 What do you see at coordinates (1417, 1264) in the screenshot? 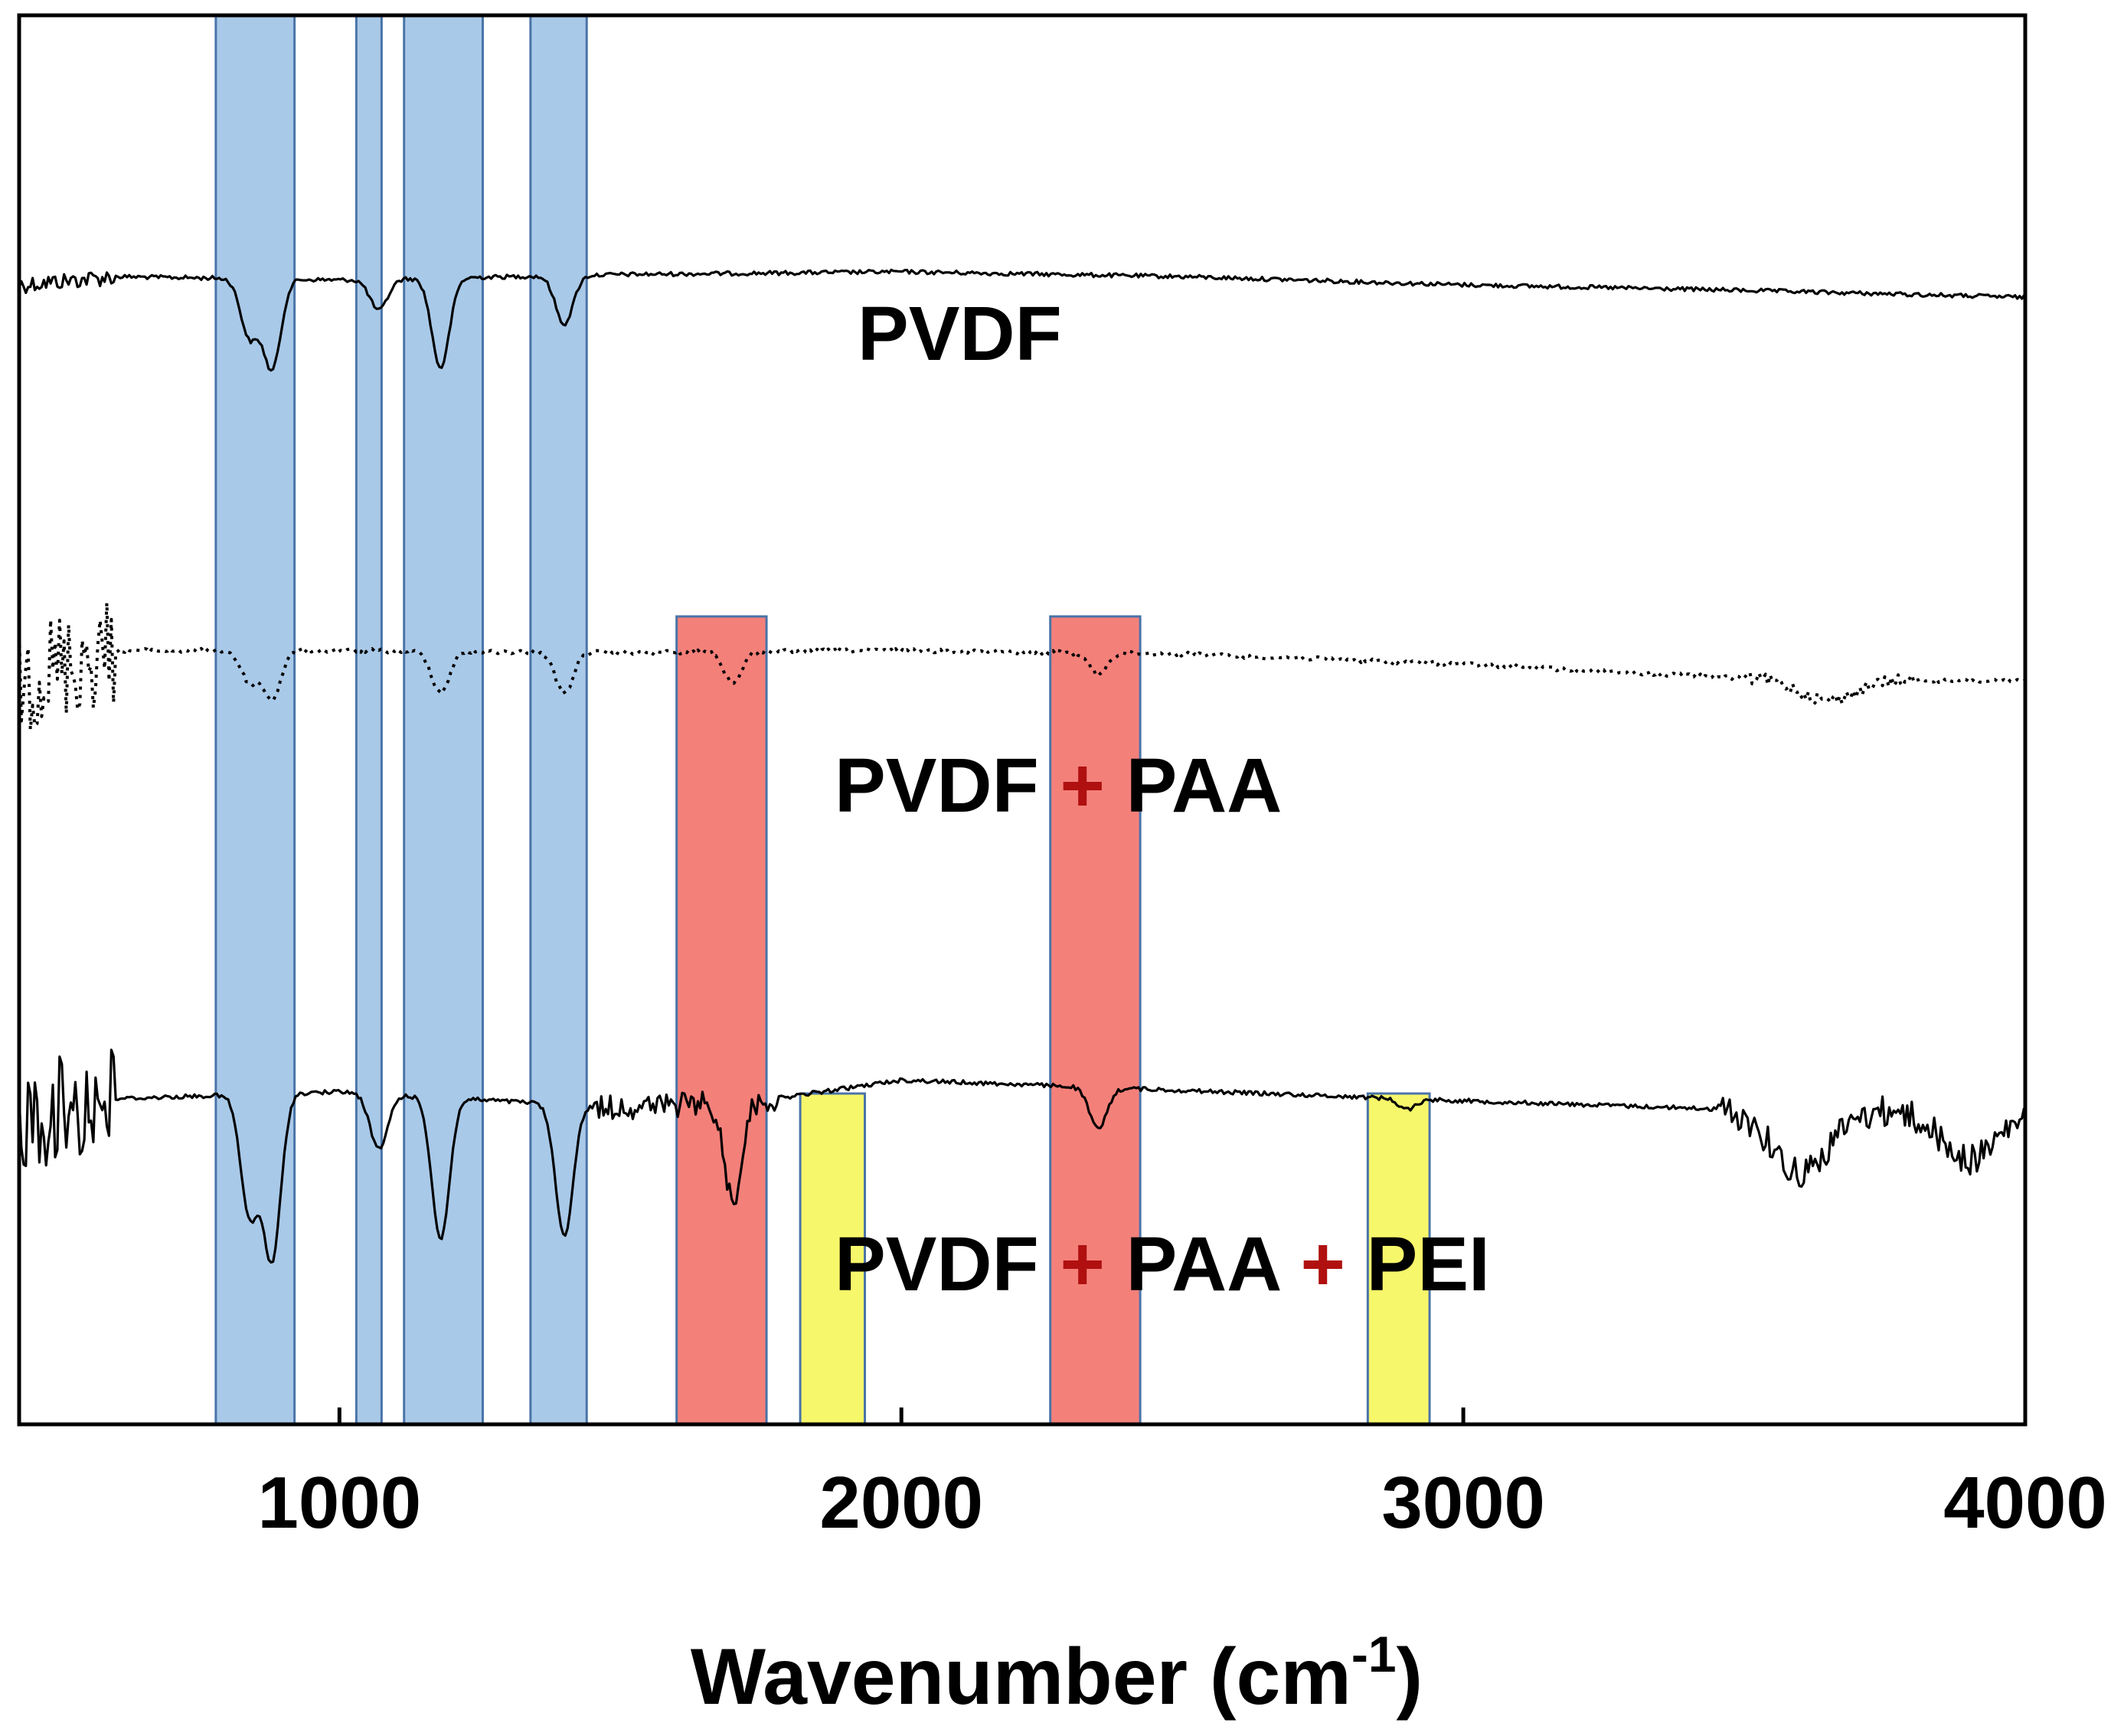
I see `label-part: PEI` at bounding box center [1417, 1264].